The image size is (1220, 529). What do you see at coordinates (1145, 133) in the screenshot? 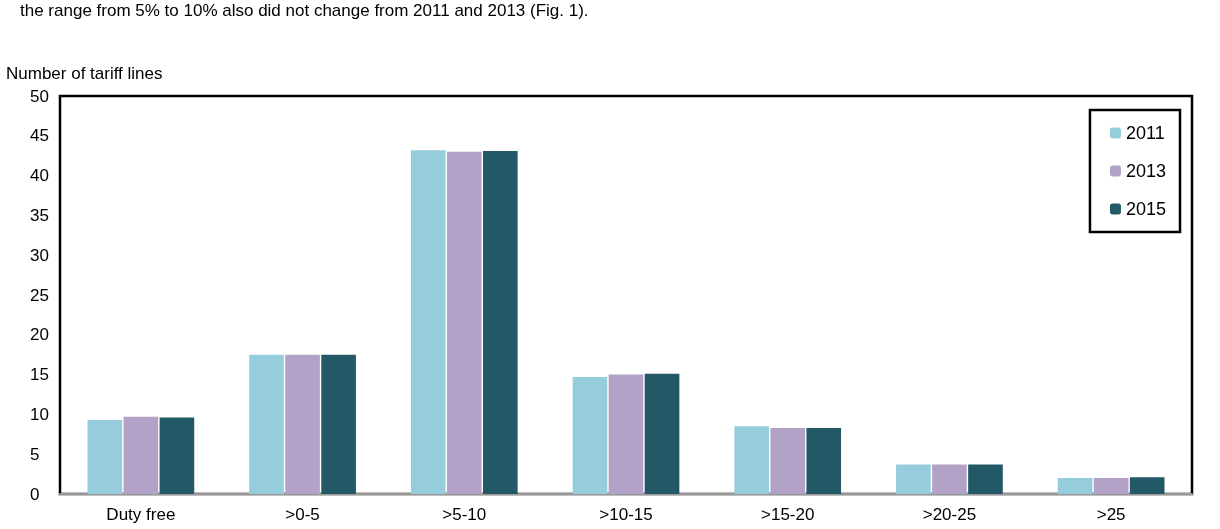
I see `legend-label: 2011` at bounding box center [1145, 133].